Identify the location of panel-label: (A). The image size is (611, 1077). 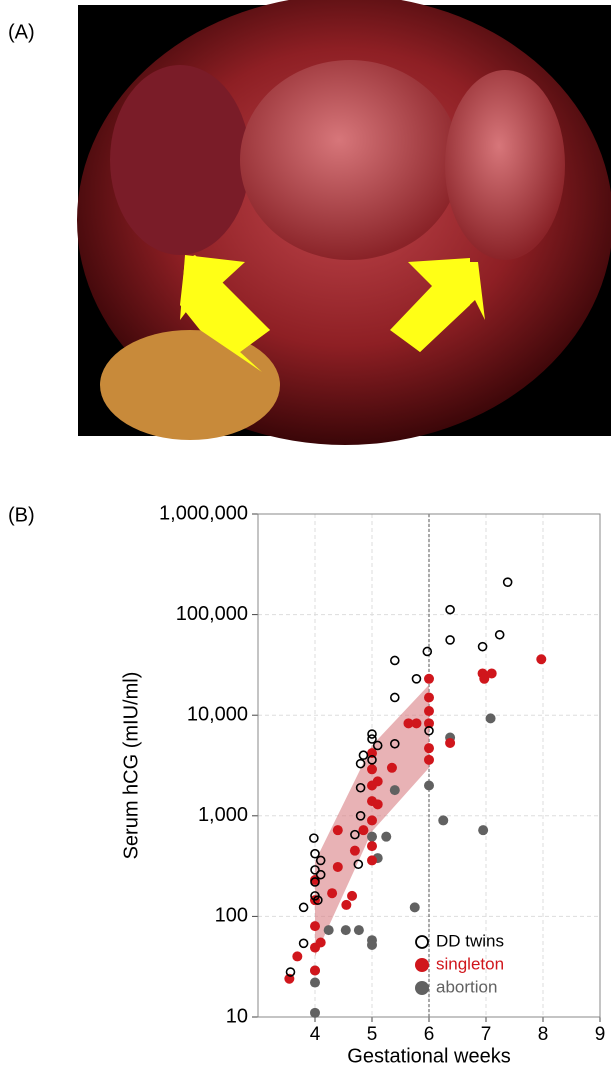
(21, 32).